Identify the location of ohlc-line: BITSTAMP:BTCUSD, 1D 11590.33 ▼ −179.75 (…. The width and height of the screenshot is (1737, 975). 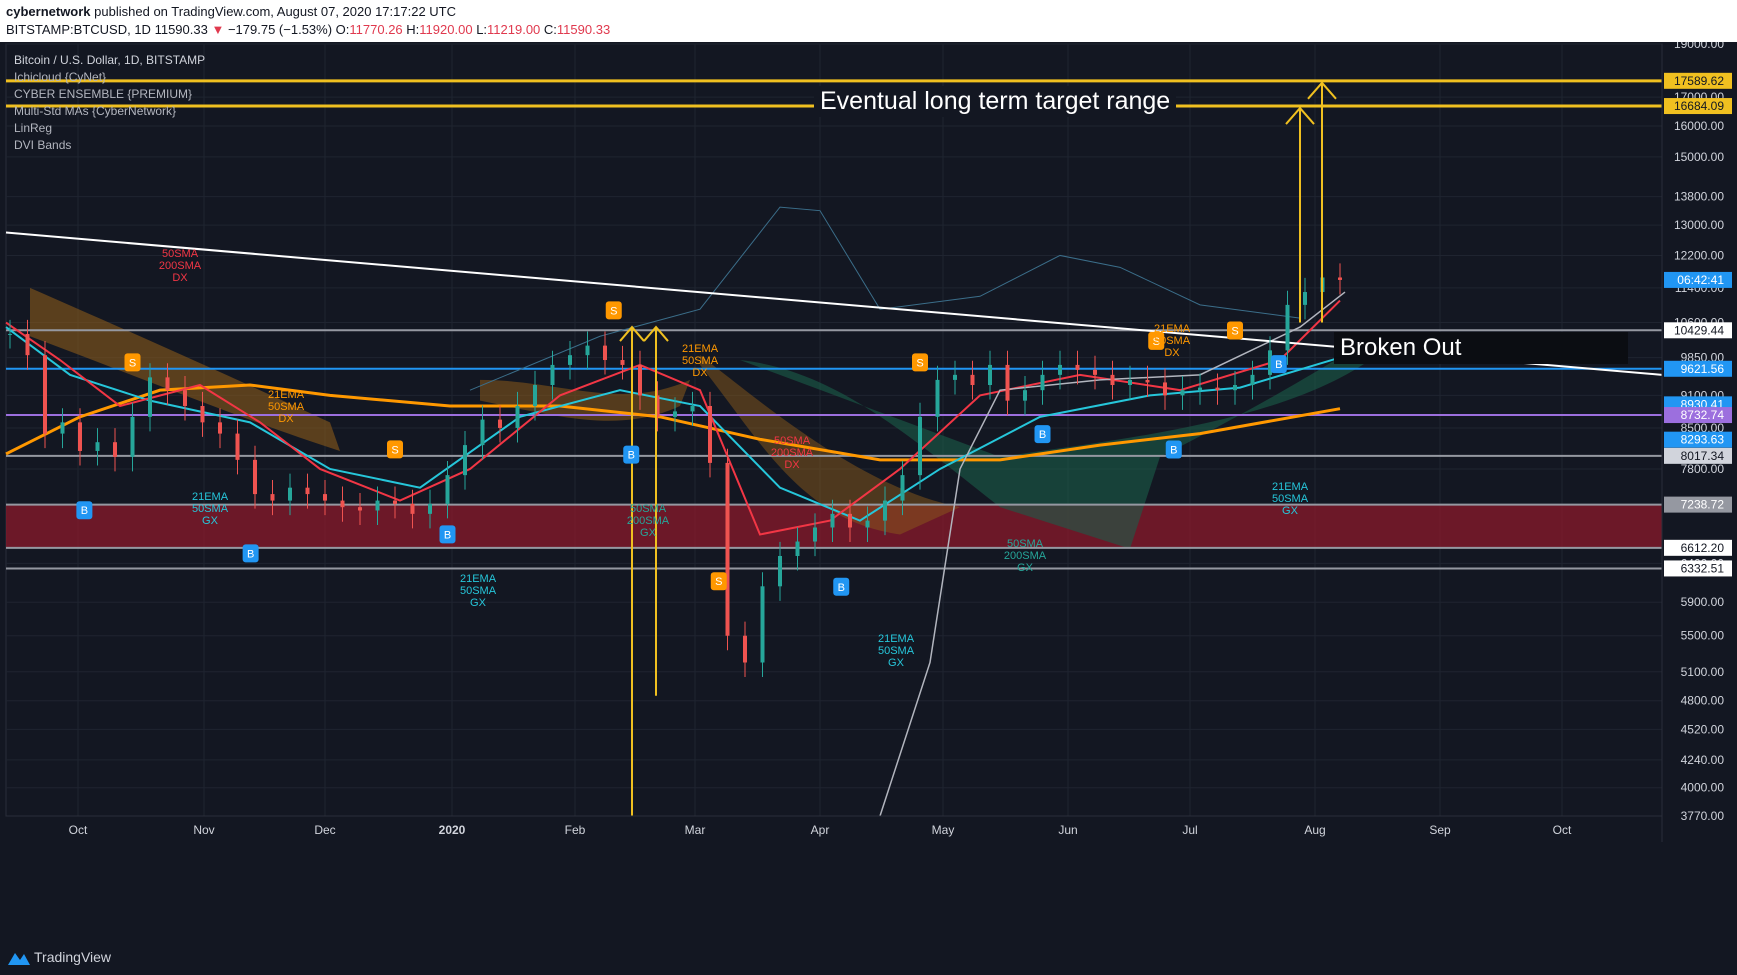
(308, 29).